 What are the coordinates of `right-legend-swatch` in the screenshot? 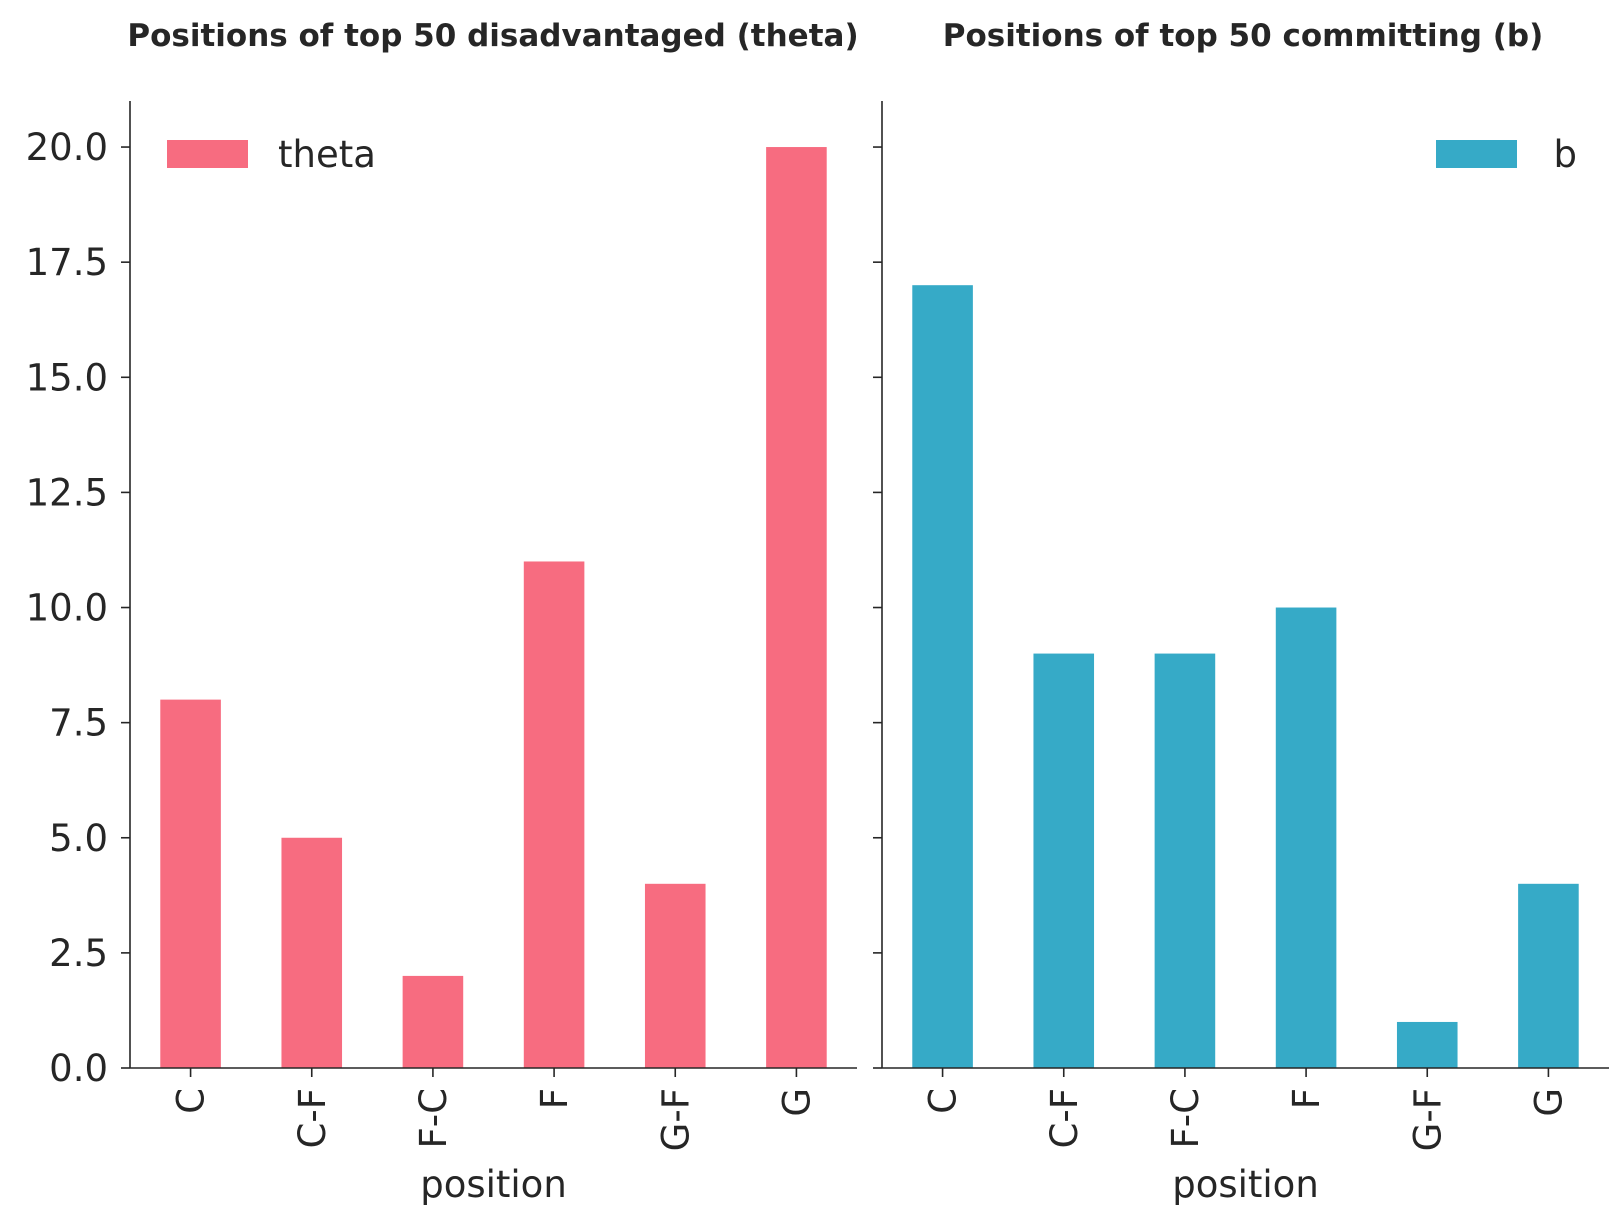 It's located at (1476, 154).